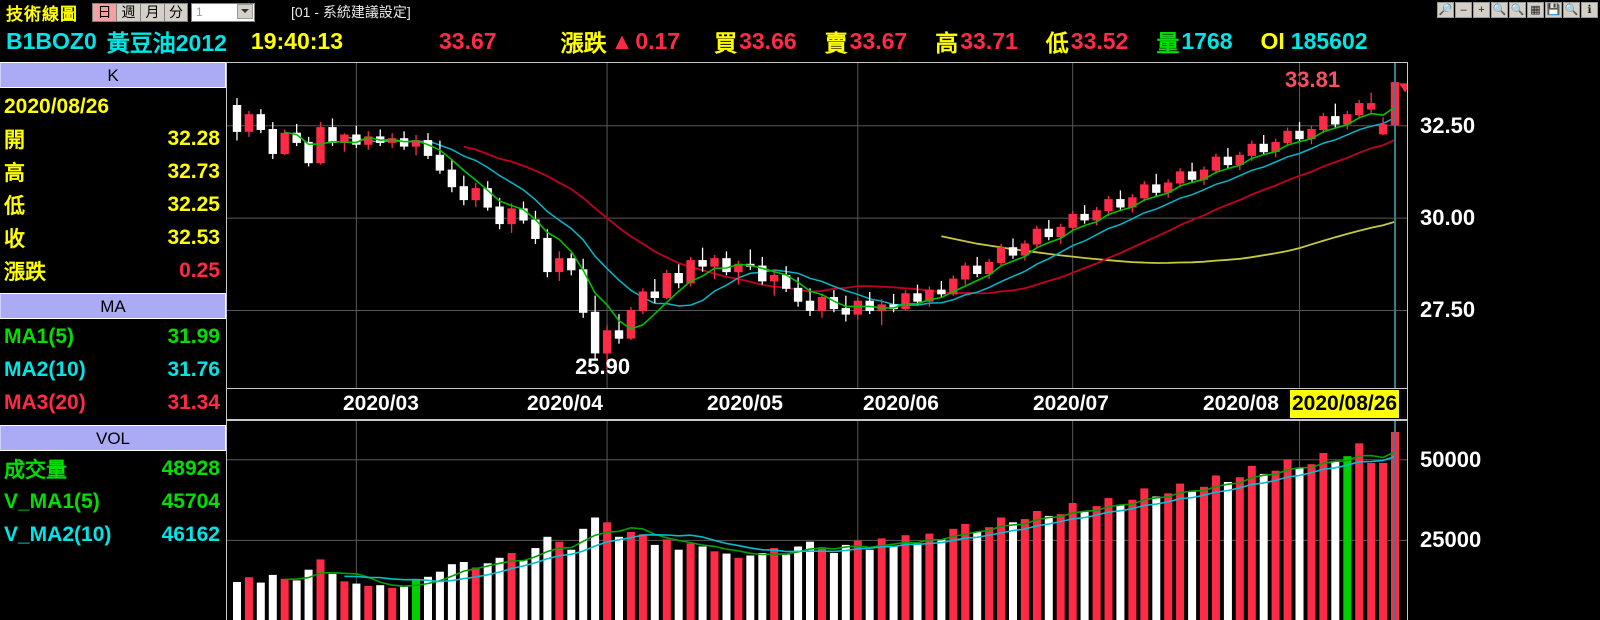  What do you see at coordinates (14, 239) in the screenshot?
I see `k-label-close: 收` at bounding box center [14, 239].